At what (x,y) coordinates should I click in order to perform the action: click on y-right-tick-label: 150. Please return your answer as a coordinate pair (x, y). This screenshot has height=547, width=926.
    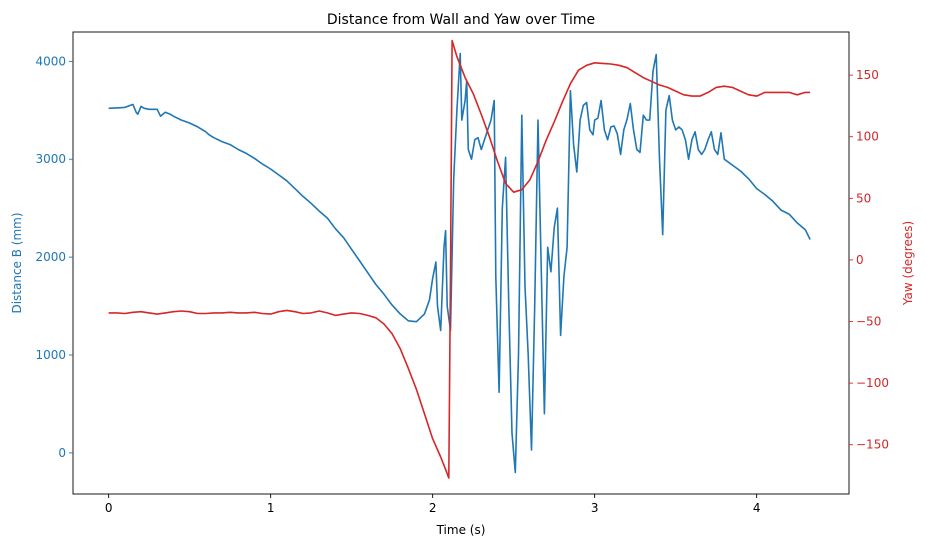
    Looking at the image, I should click on (867, 75).